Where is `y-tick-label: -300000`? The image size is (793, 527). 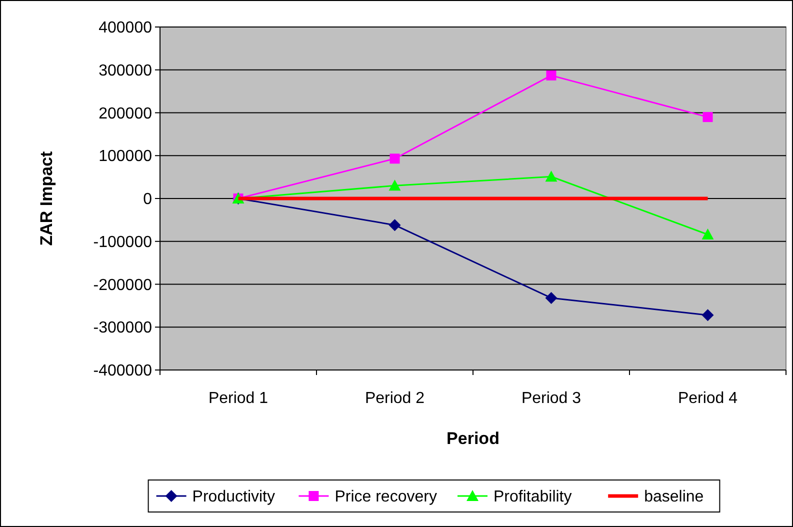 y-tick-label: -300000 is located at coordinates (122, 328).